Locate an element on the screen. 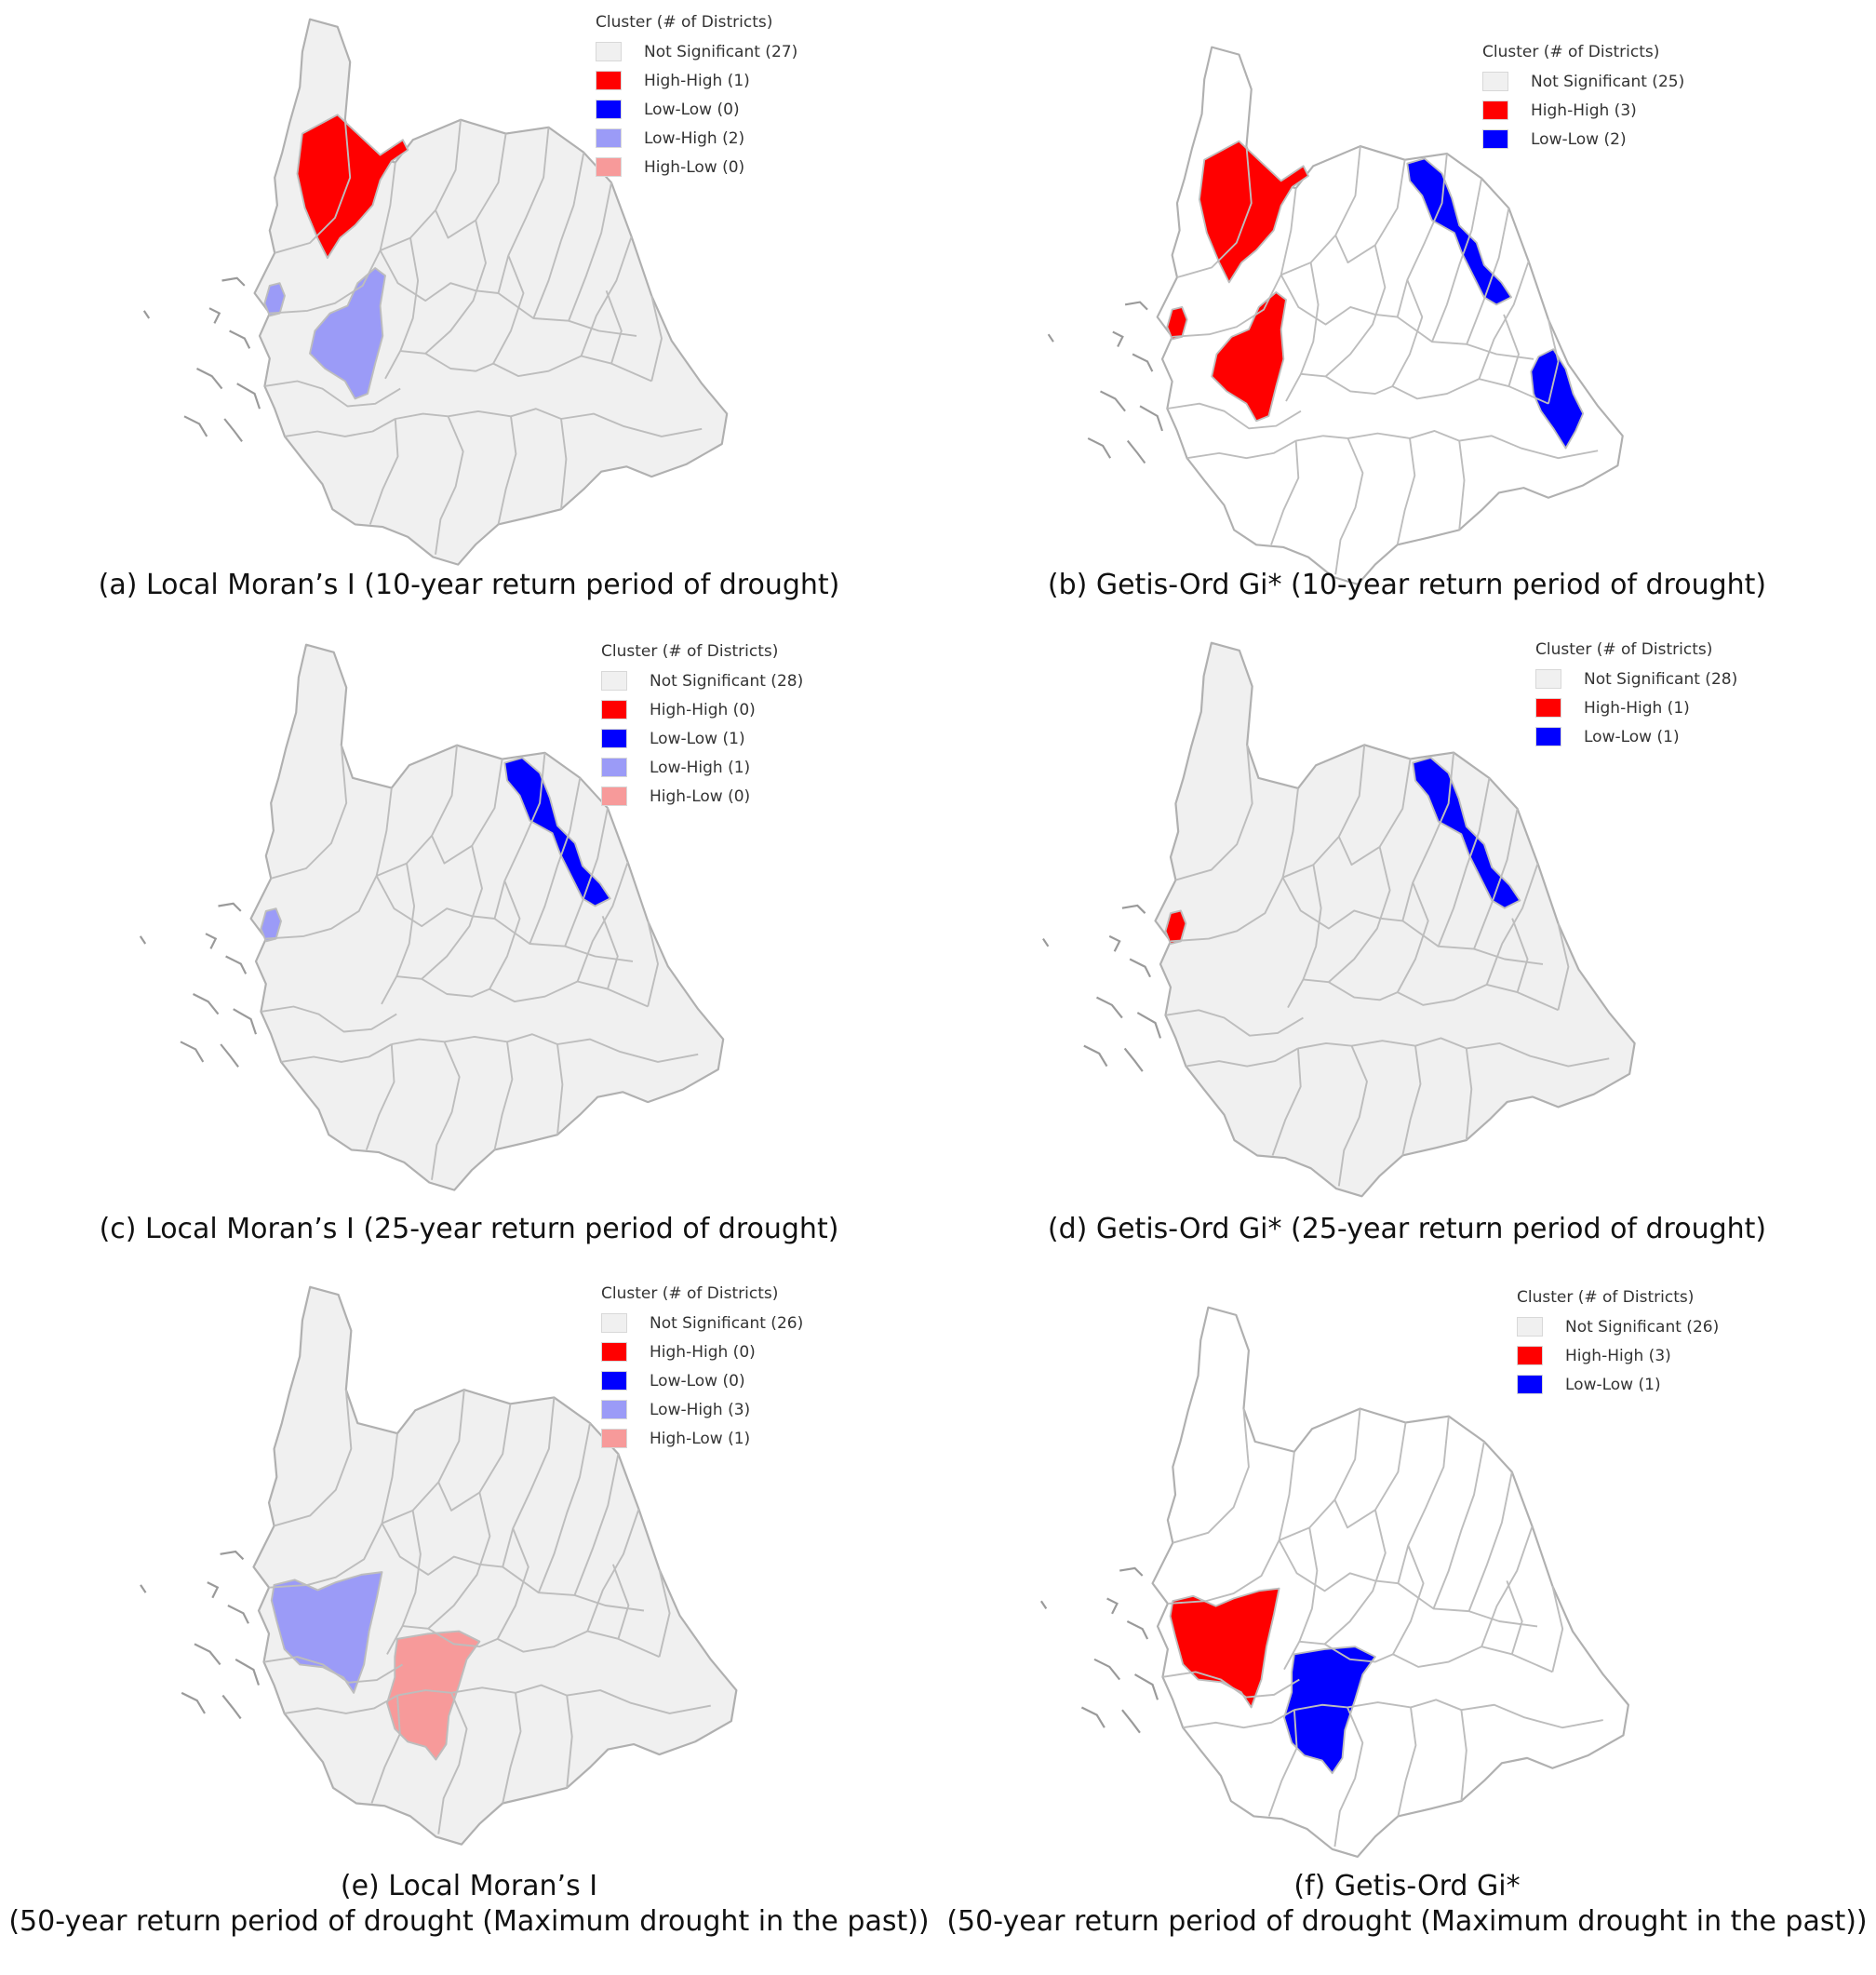 Image resolution: width=1876 pixels, height=1975 pixels. legend-item-high-high: High-High (3) is located at coordinates (1618, 1356).